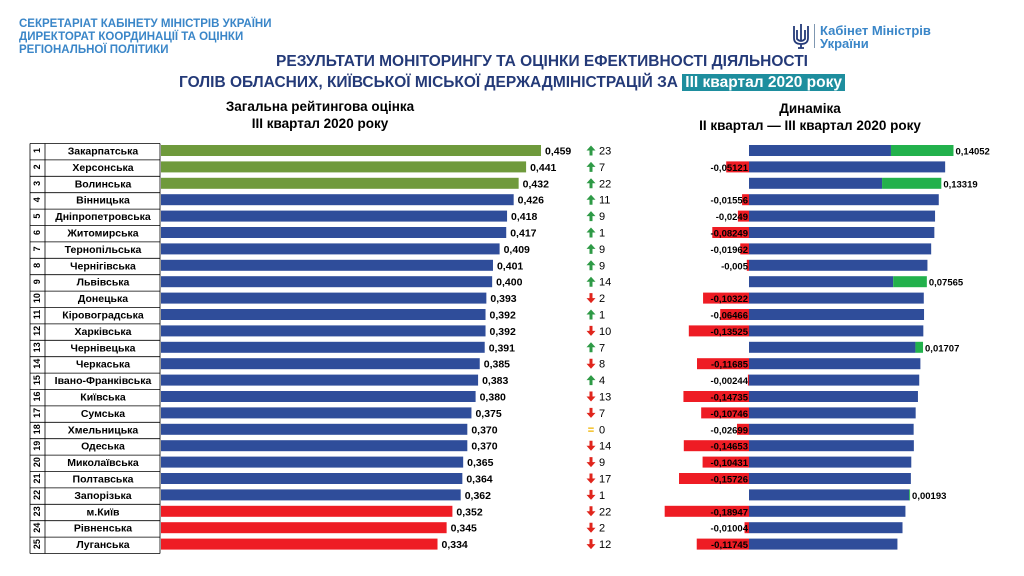  I want to click on rating-chart-title: Загальна рейтингова оцінка, so click(320, 106).